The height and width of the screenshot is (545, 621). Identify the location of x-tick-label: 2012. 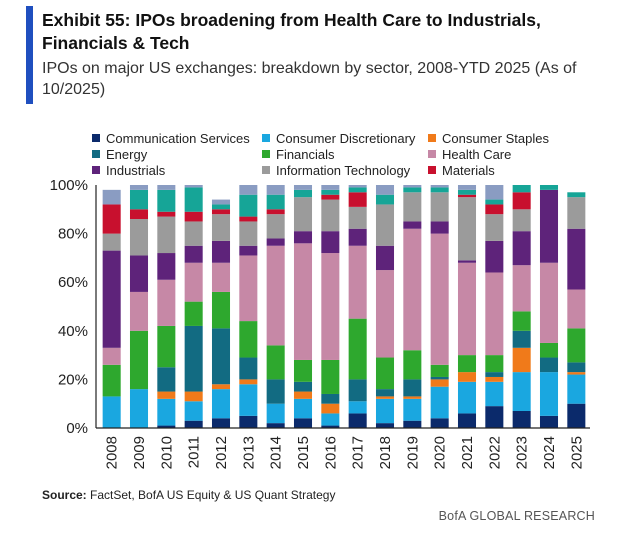
(221, 452).